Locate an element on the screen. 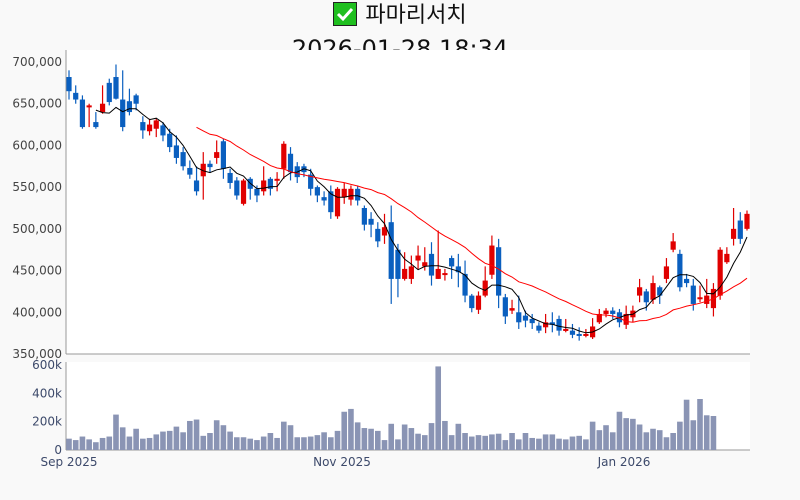 This screenshot has height=500, width=800. y-tick-label: 700,000 is located at coordinates (37, 62).